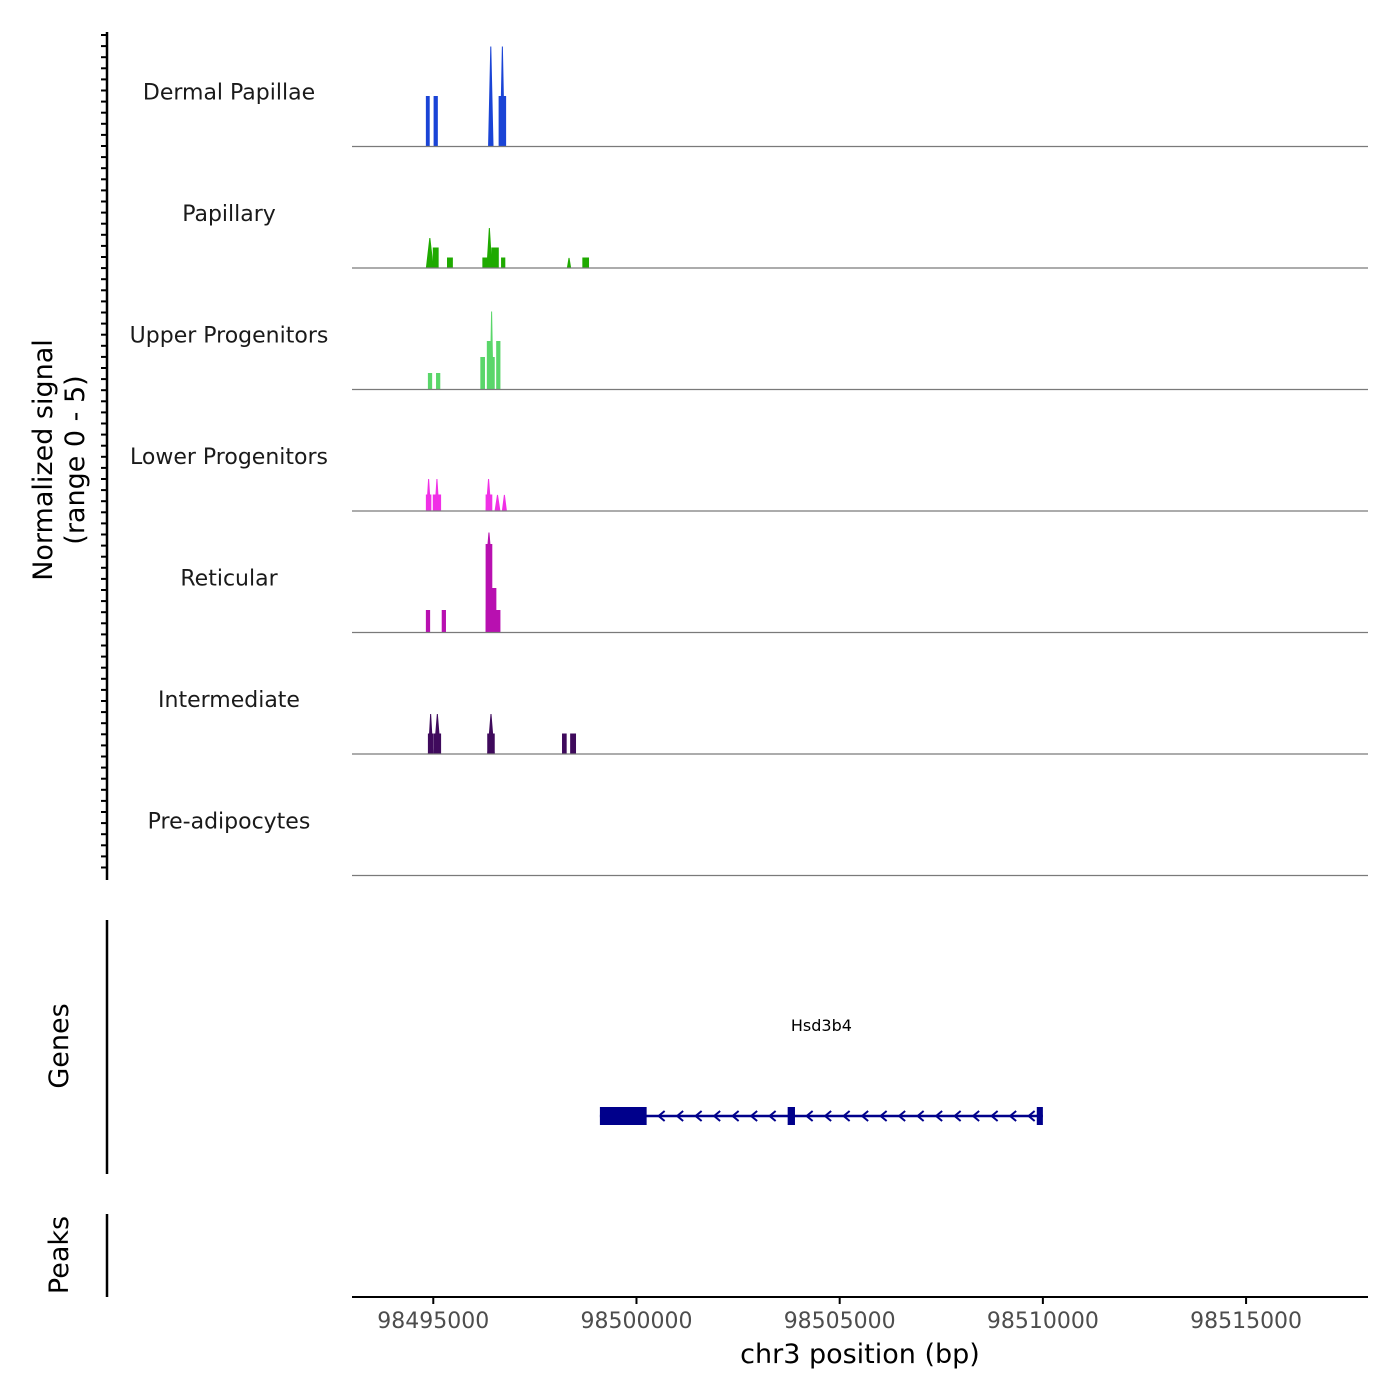 Image resolution: width=1400 pixels, height=1400 pixels. Describe the element at coordinates (749, 478) in the screenshot. I see `track-4: Lower Progenitors` at that location.